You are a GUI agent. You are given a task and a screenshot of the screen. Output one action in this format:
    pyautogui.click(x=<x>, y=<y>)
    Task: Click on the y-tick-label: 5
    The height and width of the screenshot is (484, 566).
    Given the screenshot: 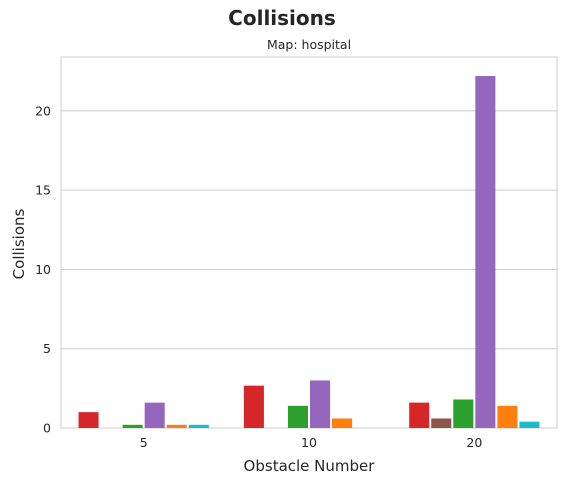 What is the action you would take?
    pyautogui.click(x=47, y=348)
    